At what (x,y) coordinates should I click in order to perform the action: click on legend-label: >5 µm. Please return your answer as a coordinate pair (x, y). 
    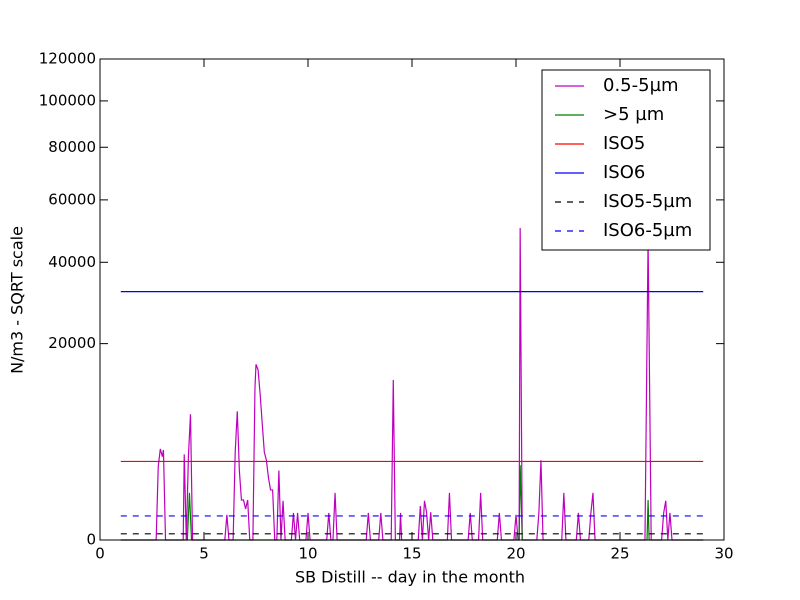
    Looking at the image, I should click on (633, 114).